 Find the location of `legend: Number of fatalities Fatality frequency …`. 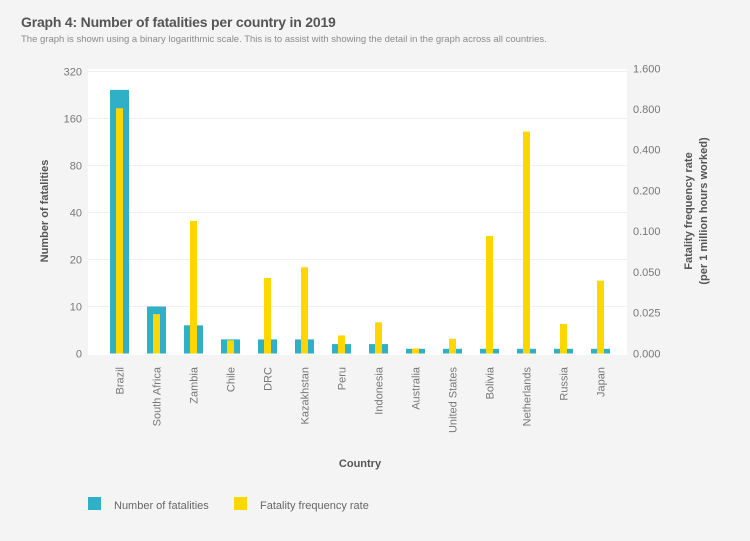

legend: Number of fatalities Fatality frequency … is located at coordinates (228, 504).